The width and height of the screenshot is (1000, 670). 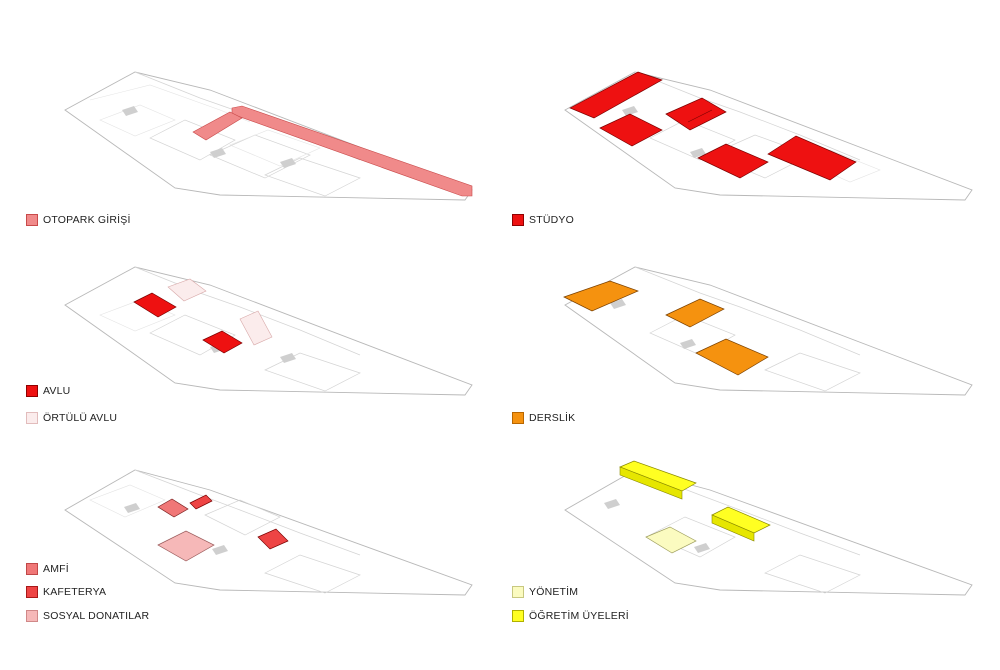 I want to click on sosyal-donatilar-area, so click(x=186, y=546).